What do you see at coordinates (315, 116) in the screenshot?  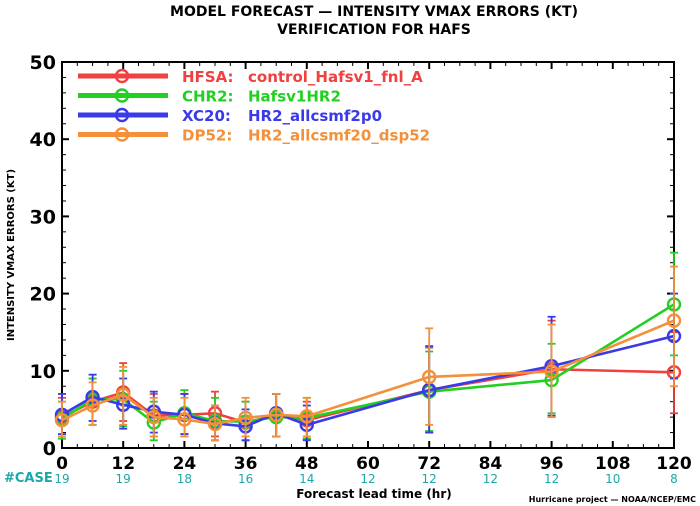 I see `legend-desc: HR2_allcsmf2p0` at bounding box center [315, 116].